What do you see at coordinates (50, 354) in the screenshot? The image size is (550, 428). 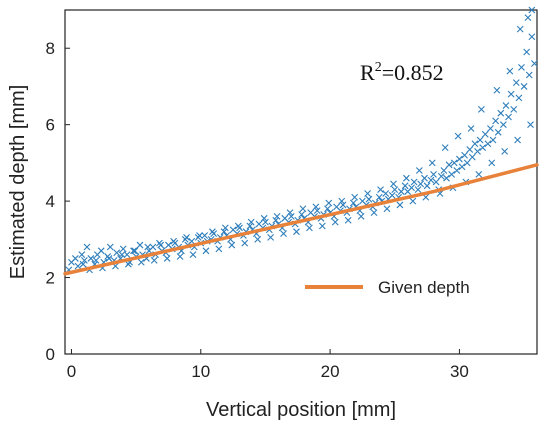 I see `y-tick-label-0: 0` at bounding box center [50, 354].